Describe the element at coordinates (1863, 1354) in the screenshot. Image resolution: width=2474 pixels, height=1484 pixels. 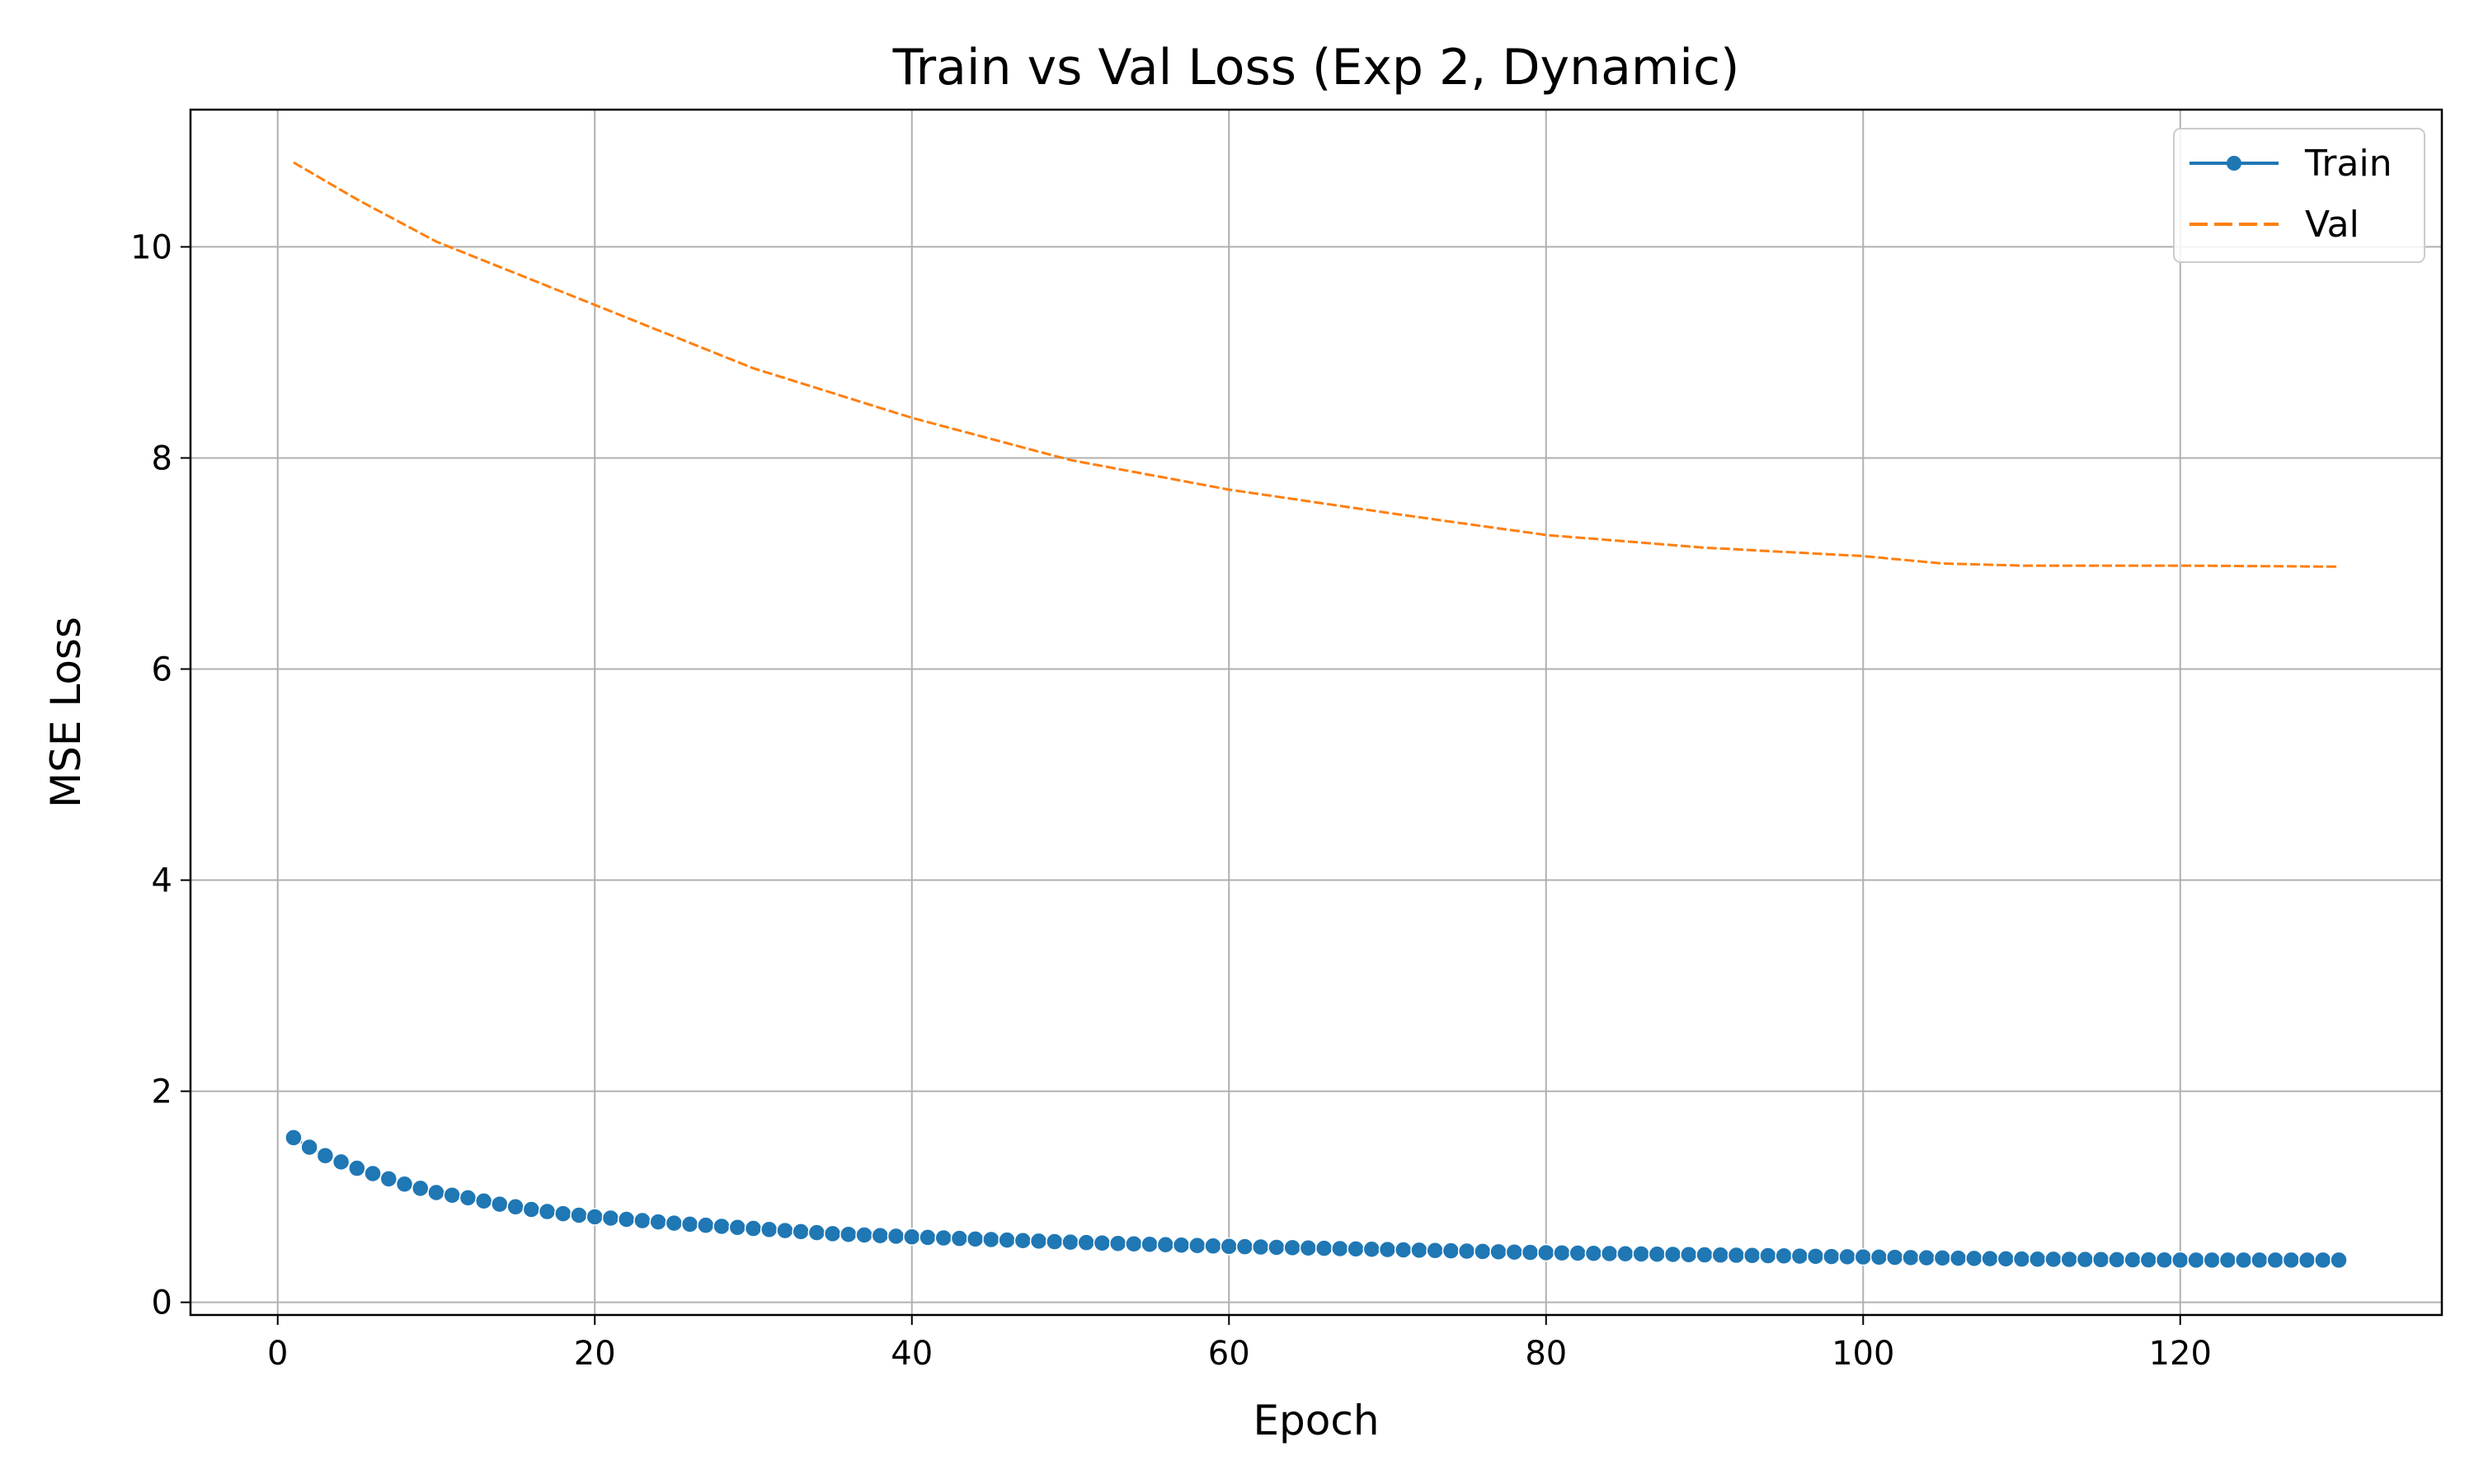
I see `x-tick-label: 100` at that location.